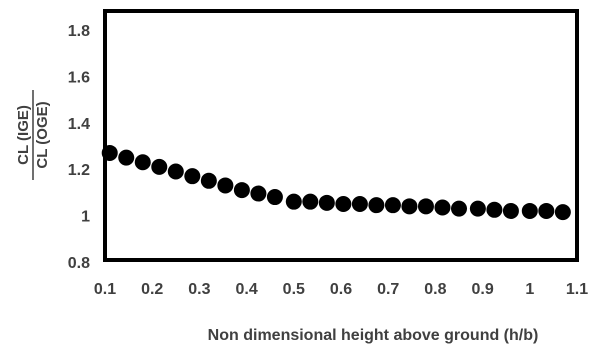 The height and width of the screenshot is (354, 599). What do you see at coordinates (577, 289) in the screenshot?
I see `x-tick-label: 1.1` at bounding box center [577, 289].